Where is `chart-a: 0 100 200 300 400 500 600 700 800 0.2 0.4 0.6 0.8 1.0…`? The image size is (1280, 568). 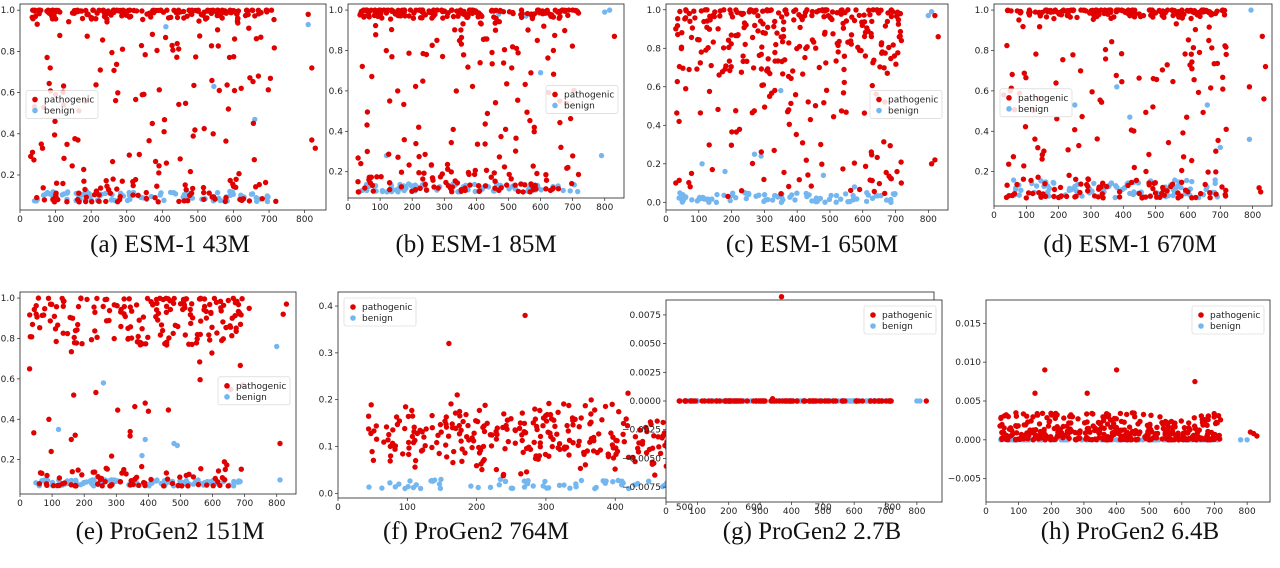
chart-a: 0 100 200 300 400 500 600 700 800 0.2 0.4 0.6 0.8 1.0… is located at coordinates (164, 114).